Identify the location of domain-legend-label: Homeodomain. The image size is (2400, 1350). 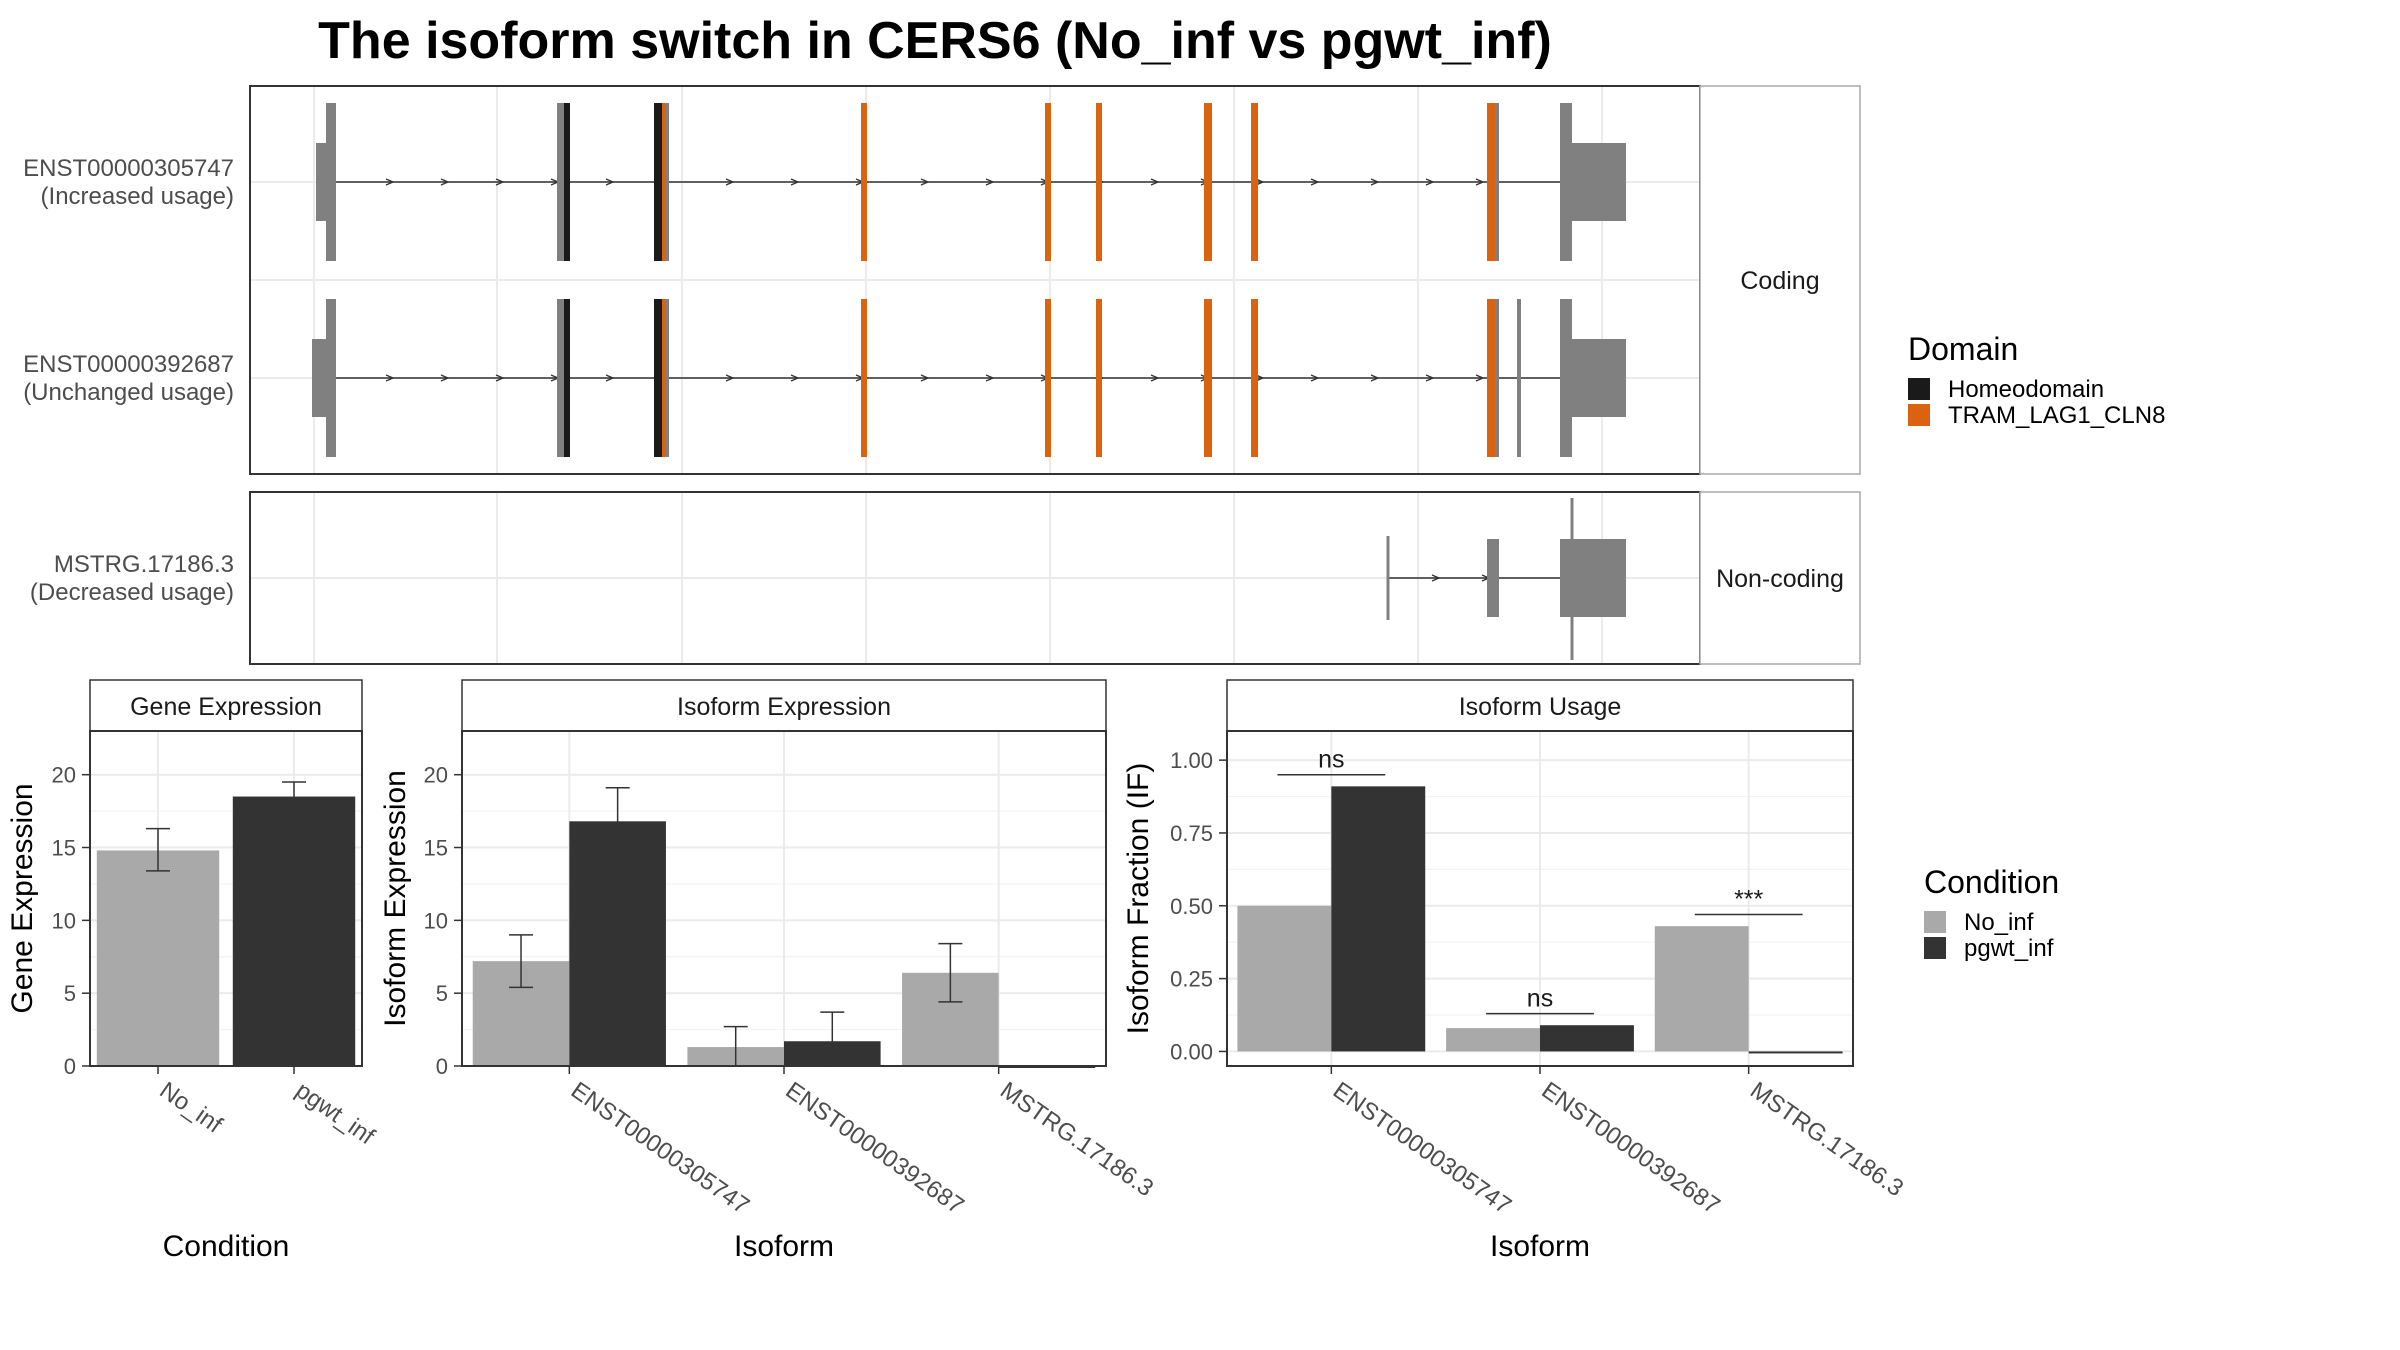
(2026, 389).